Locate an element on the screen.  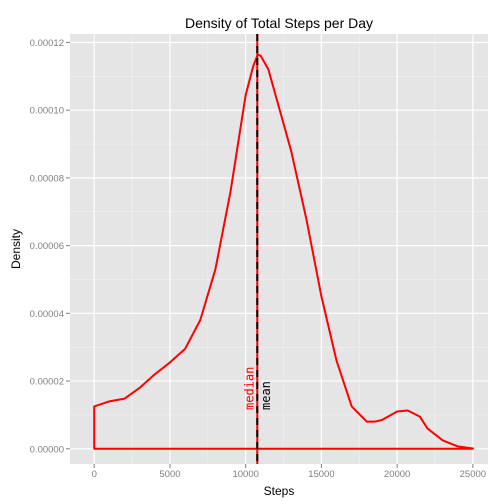
y-tick-label: 0.00002 is located at coordinates (47, 382).